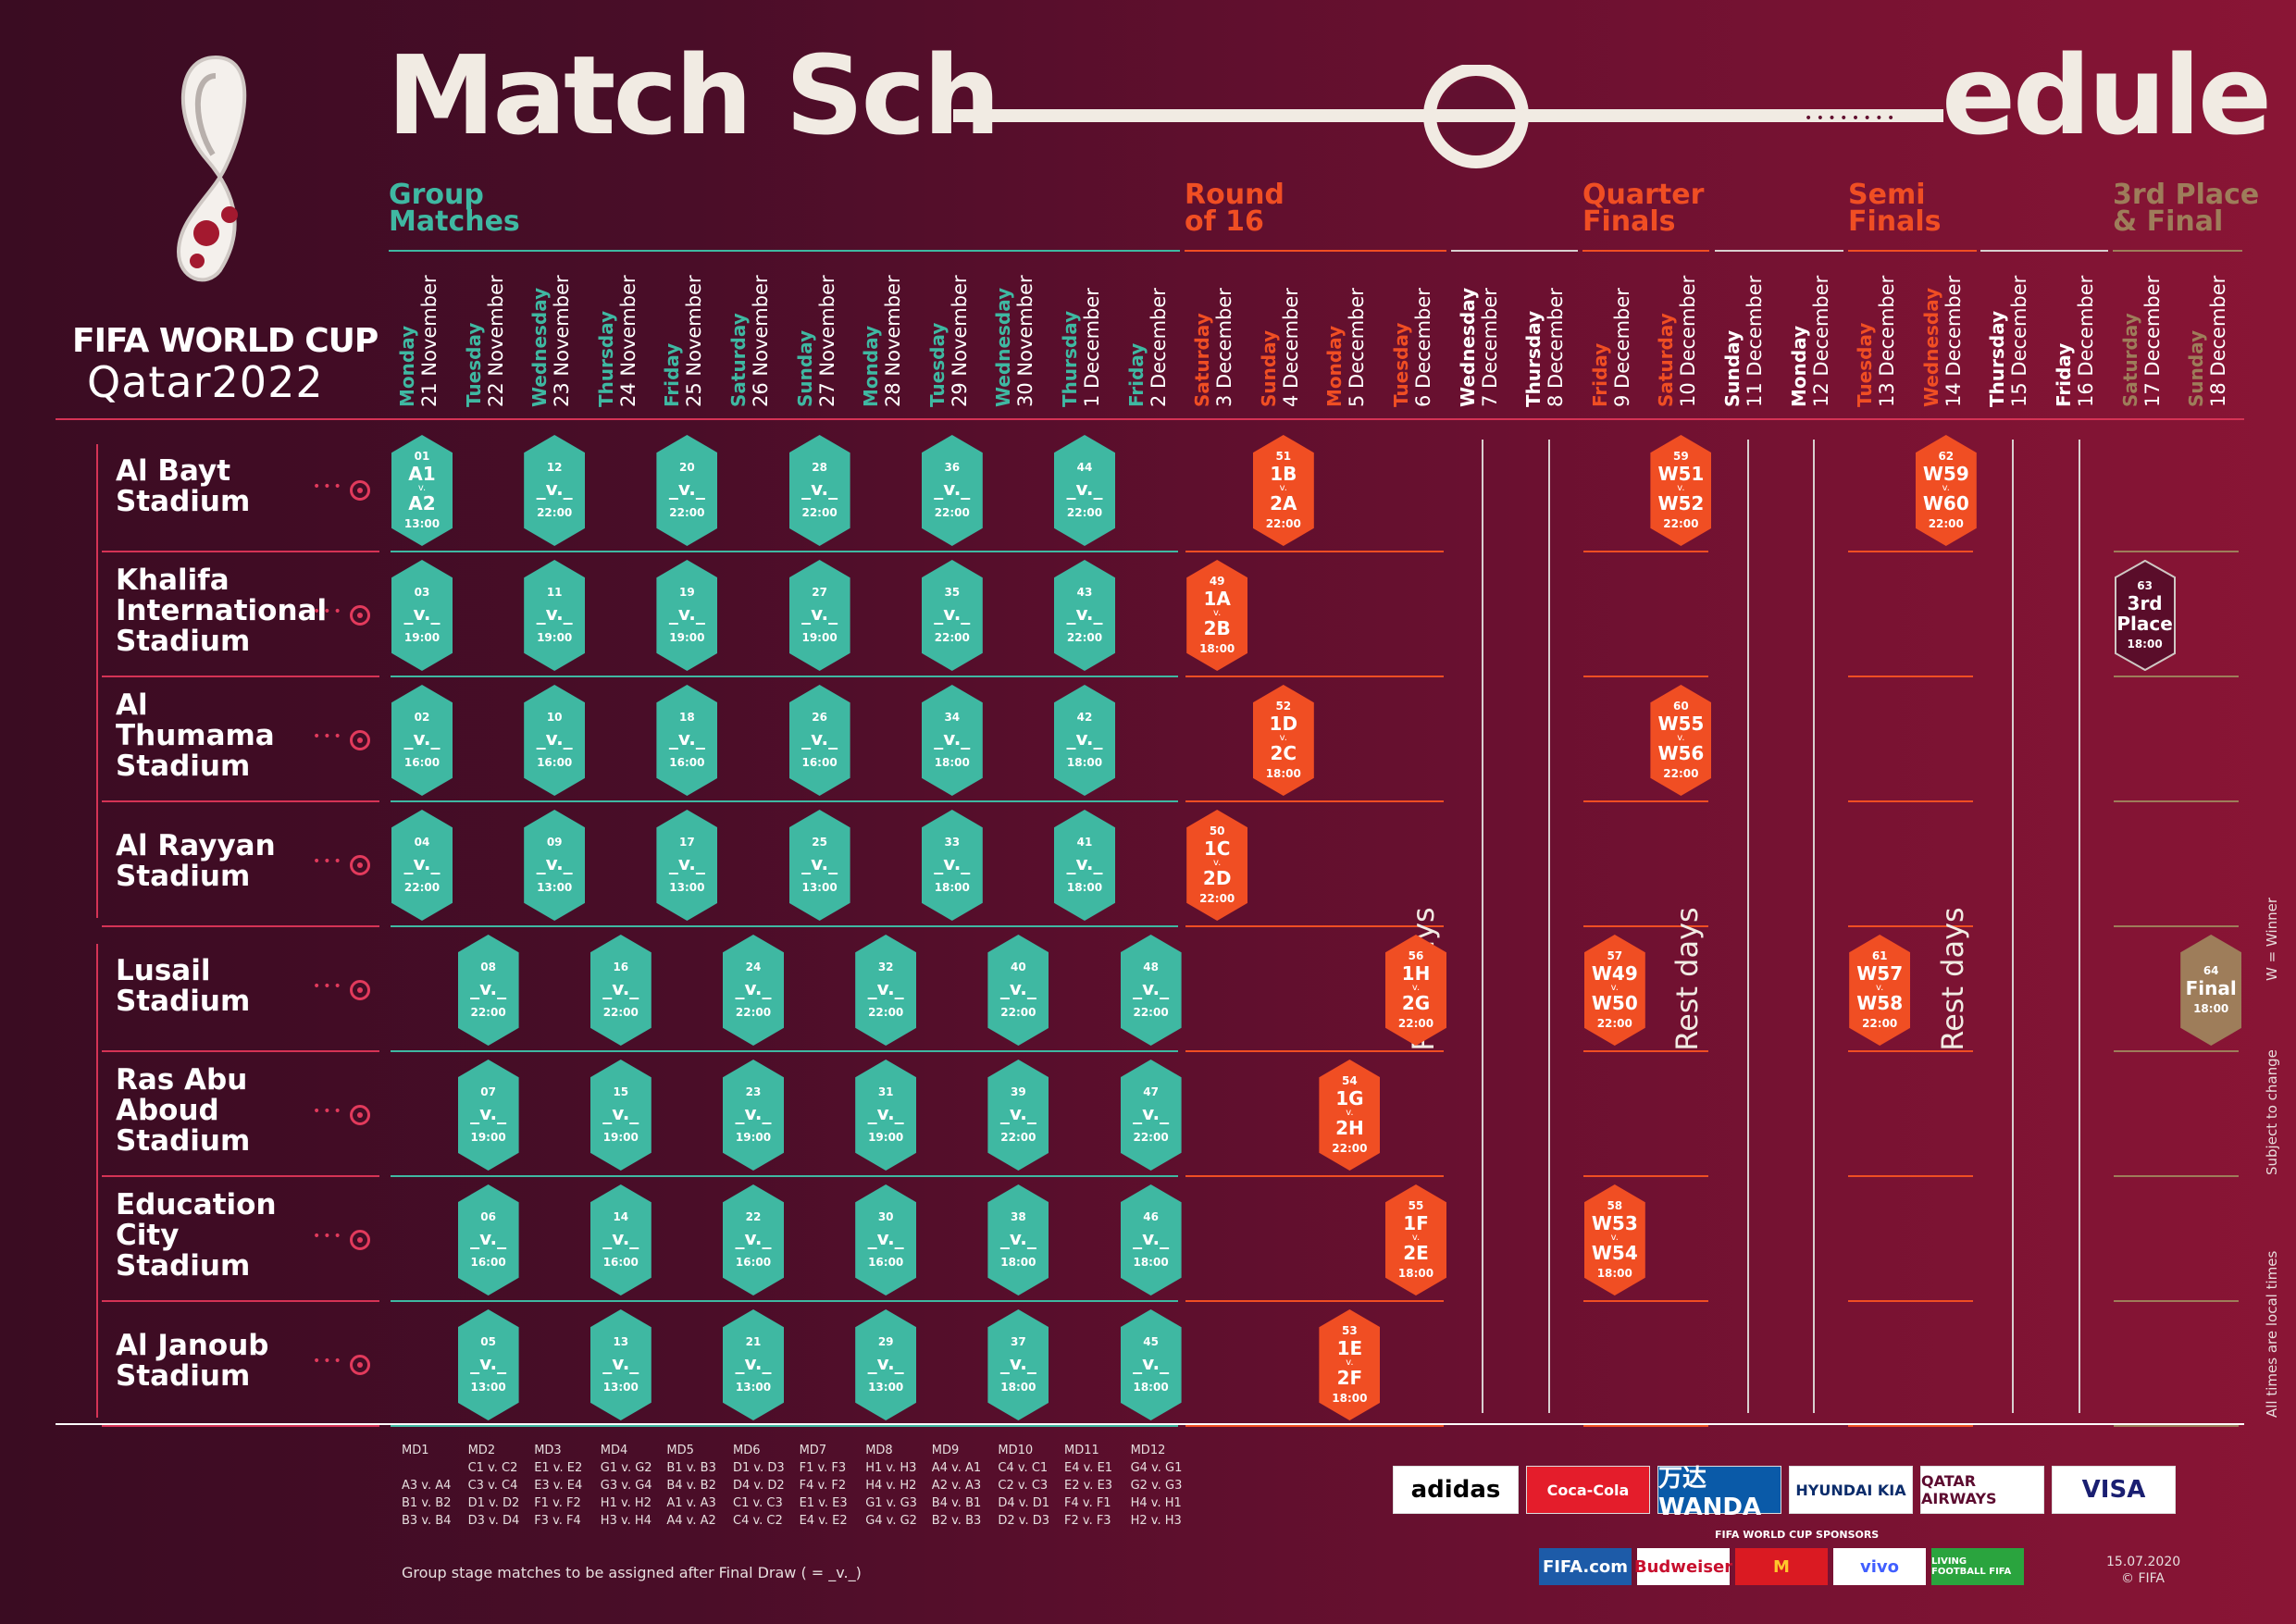 This screenshot has width=2296, height=1624. Describe the element at coordinates (1085, 740) in the screenshot. I see `match-42: 42 _v._ 18:00` at that location.